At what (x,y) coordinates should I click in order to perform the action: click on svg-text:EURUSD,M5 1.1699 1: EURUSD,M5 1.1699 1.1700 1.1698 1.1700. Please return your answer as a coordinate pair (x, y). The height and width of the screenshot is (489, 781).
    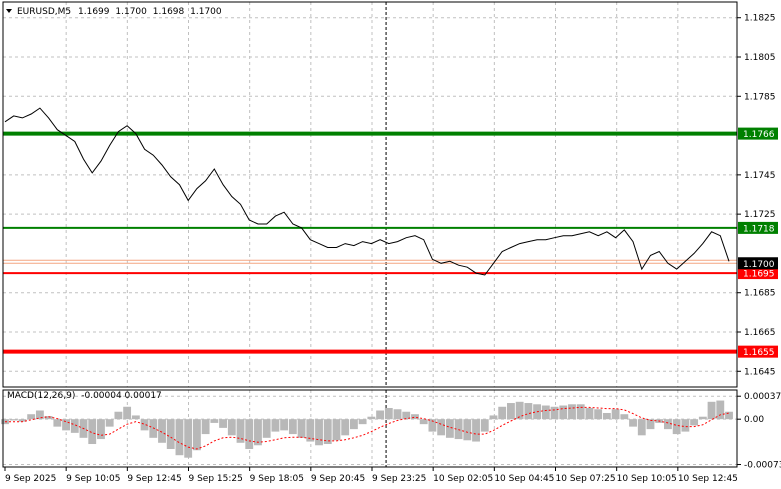
    Looking at the image, I should click on (119, 12).